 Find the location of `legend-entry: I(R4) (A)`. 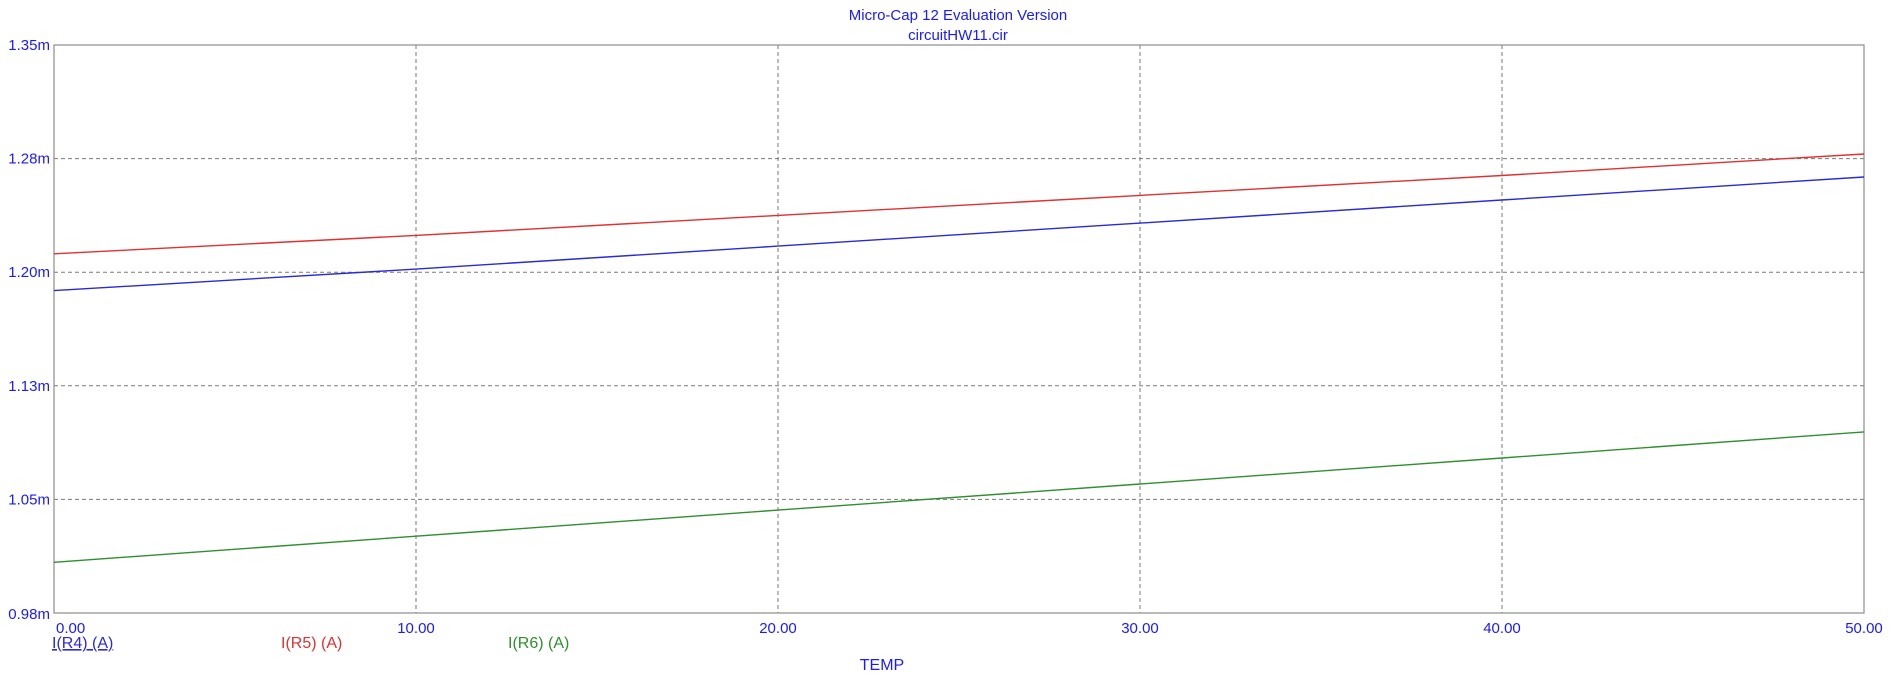

legend-entry: I(R4) (A) is located at coordinates (82, 643).